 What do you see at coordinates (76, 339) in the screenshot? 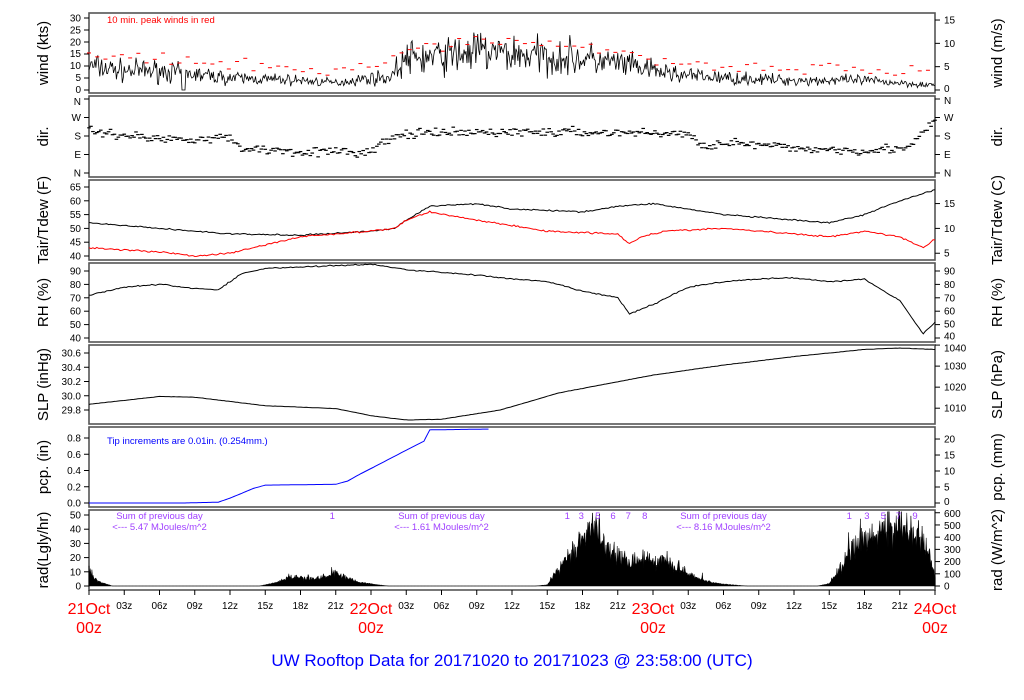
I see `rh-tick-label-left: 40` at bounding box center [76, 339].